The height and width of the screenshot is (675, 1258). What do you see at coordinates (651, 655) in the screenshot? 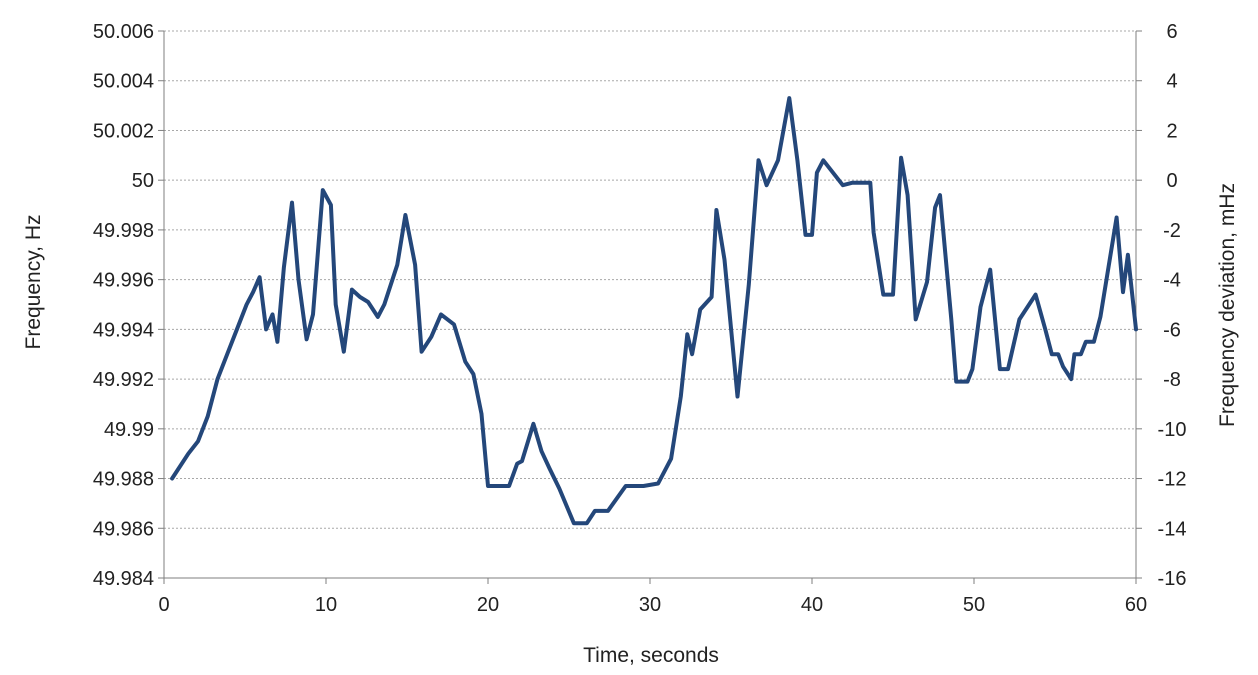
I see `x-axis-title: Time, seconds` at bounding box center [651, 655].